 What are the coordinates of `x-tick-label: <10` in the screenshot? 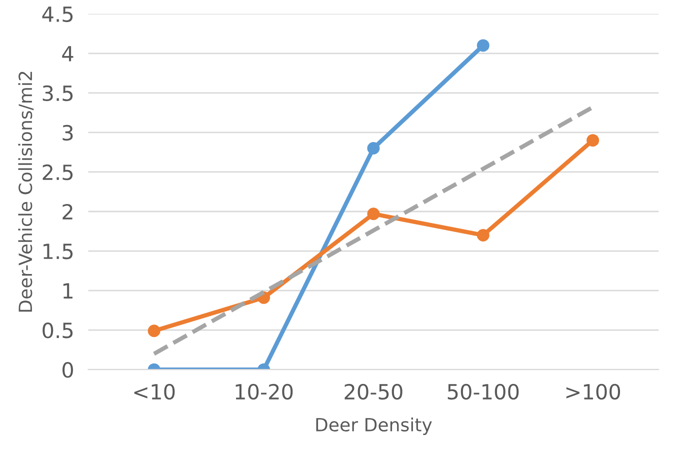 It's located at (154, 392).